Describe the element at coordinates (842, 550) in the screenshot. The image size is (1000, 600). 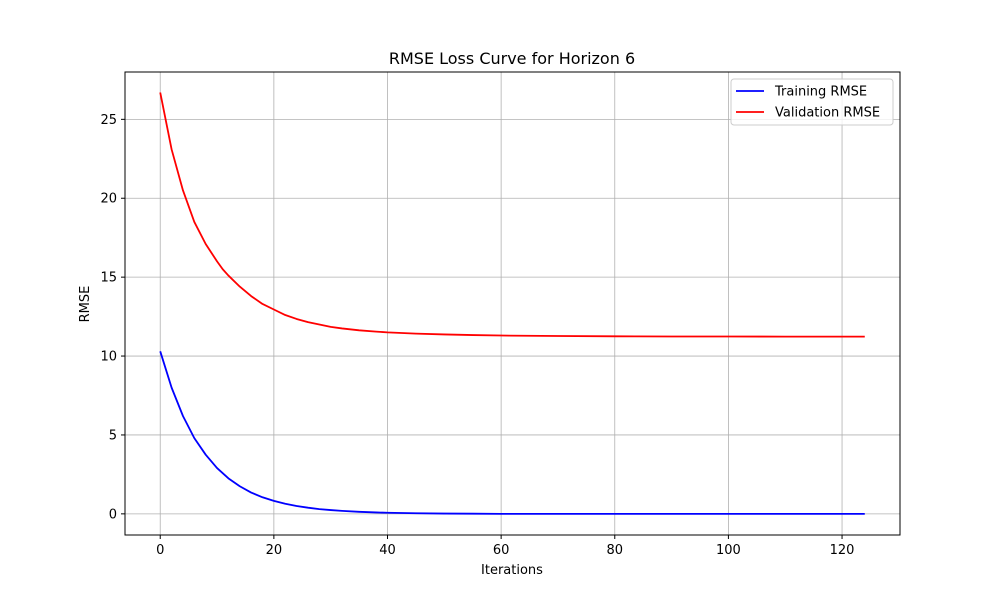
I see `x-tick-label: 120` at that location.